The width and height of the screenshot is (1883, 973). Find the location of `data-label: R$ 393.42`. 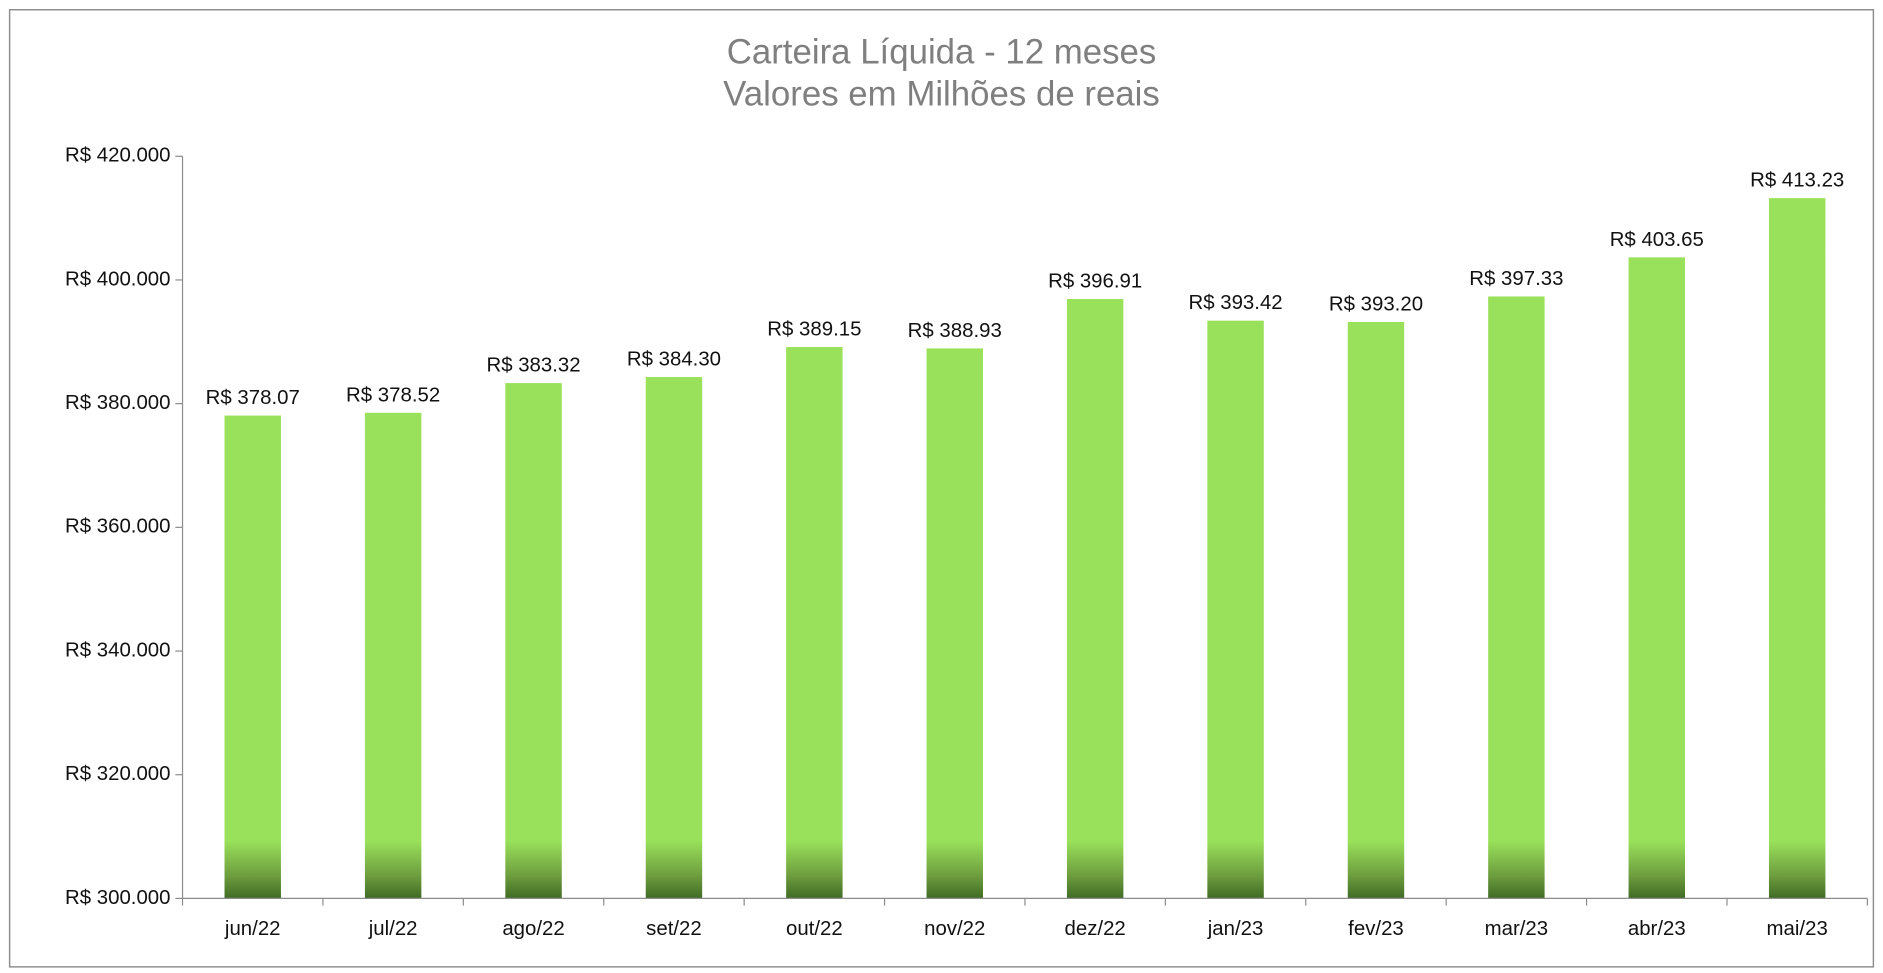

data-label: R$ 393.42 is located at coordinates (1235, 303).